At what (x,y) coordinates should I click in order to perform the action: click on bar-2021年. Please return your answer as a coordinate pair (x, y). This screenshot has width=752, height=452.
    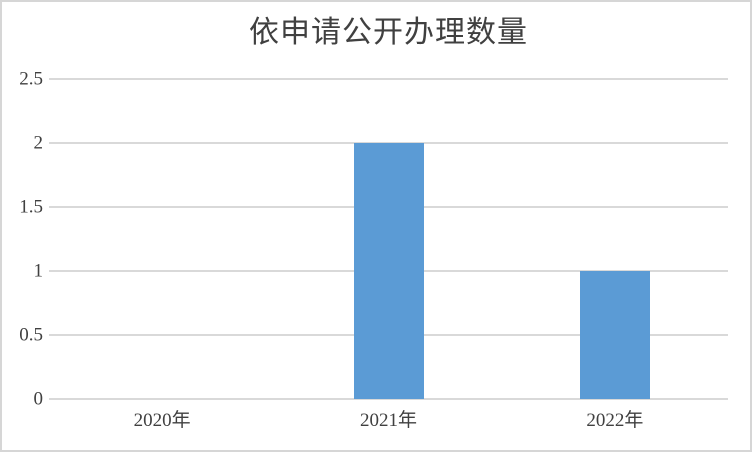
    Looking at the image, I should click on (388, 271).